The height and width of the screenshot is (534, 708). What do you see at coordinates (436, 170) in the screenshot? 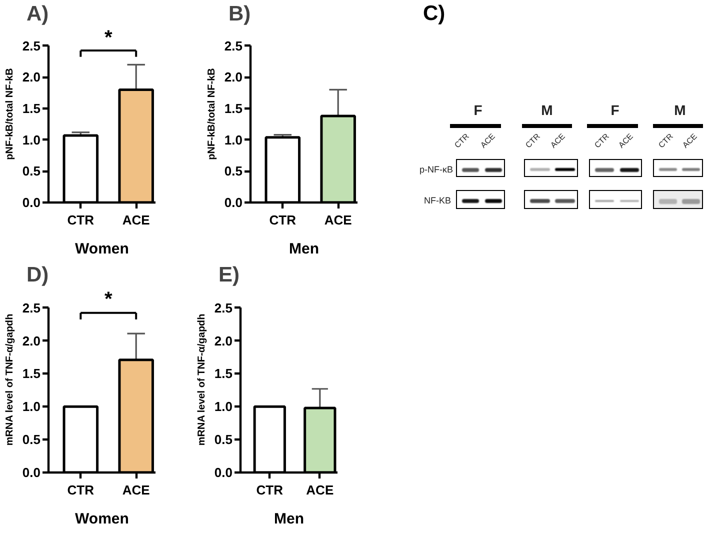
I see `text: p-NF-κB` at bounding box center [436, 170].